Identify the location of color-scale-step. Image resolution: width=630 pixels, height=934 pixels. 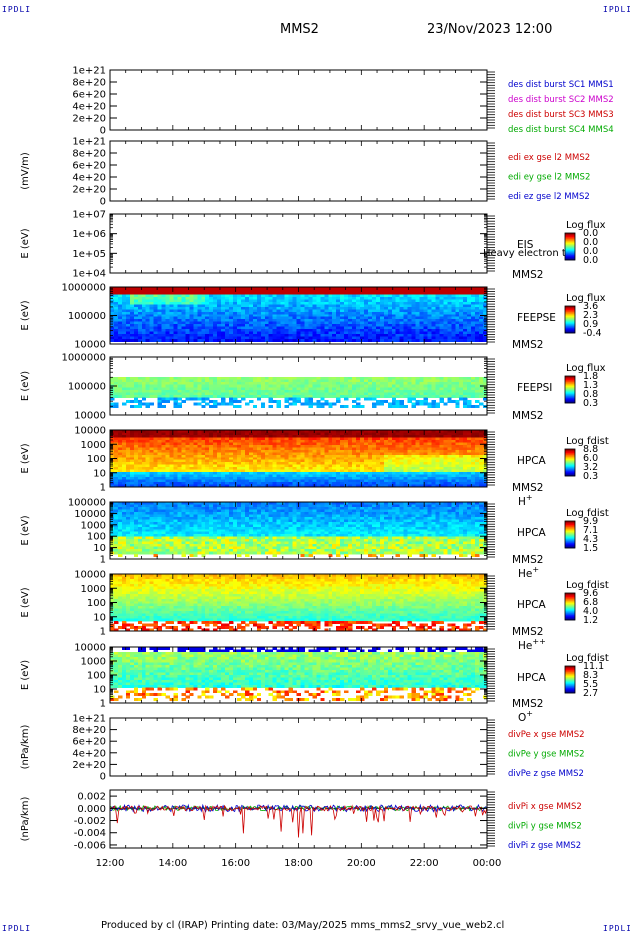
(570, 311).